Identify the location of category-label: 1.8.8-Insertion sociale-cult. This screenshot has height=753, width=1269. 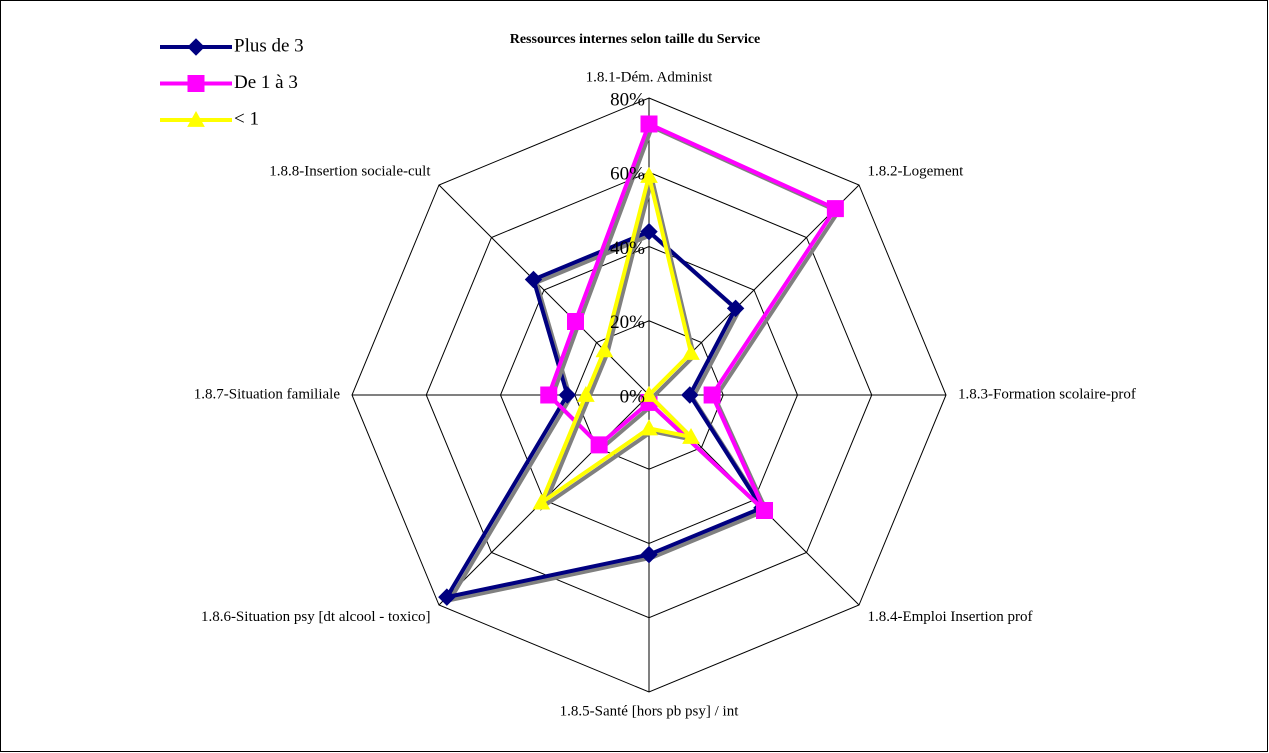
(350, 172).